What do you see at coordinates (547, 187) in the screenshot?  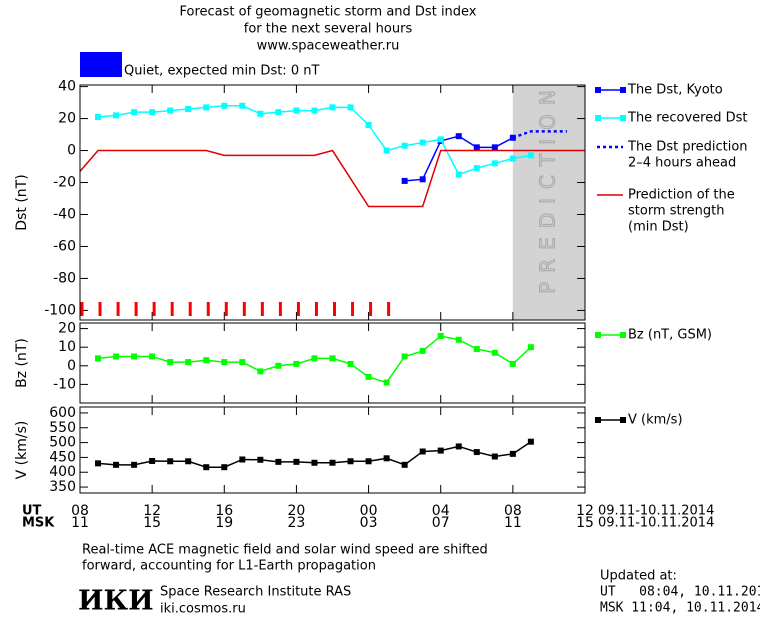 I see `prediction-label: PREDICTION` at bounding box center [547, 187].